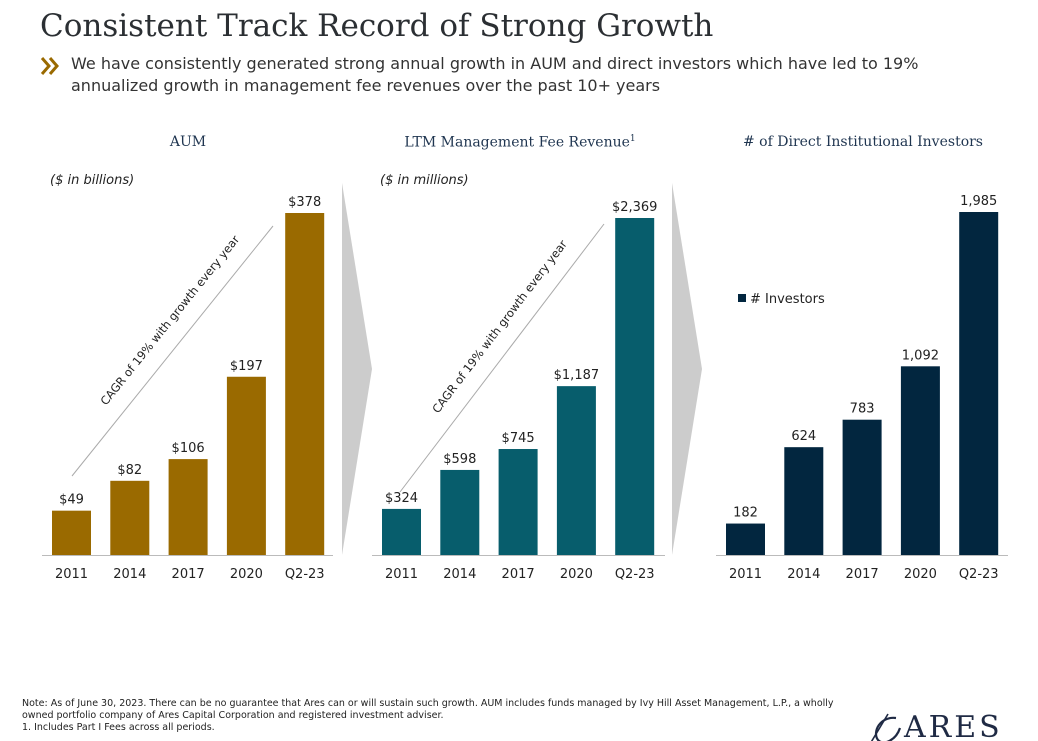 The image size is (1038, 741). What do you see at coordinates (886, 727) in the screenshot?
I see `ares-logo-mark` at bounding box center [886, 727].